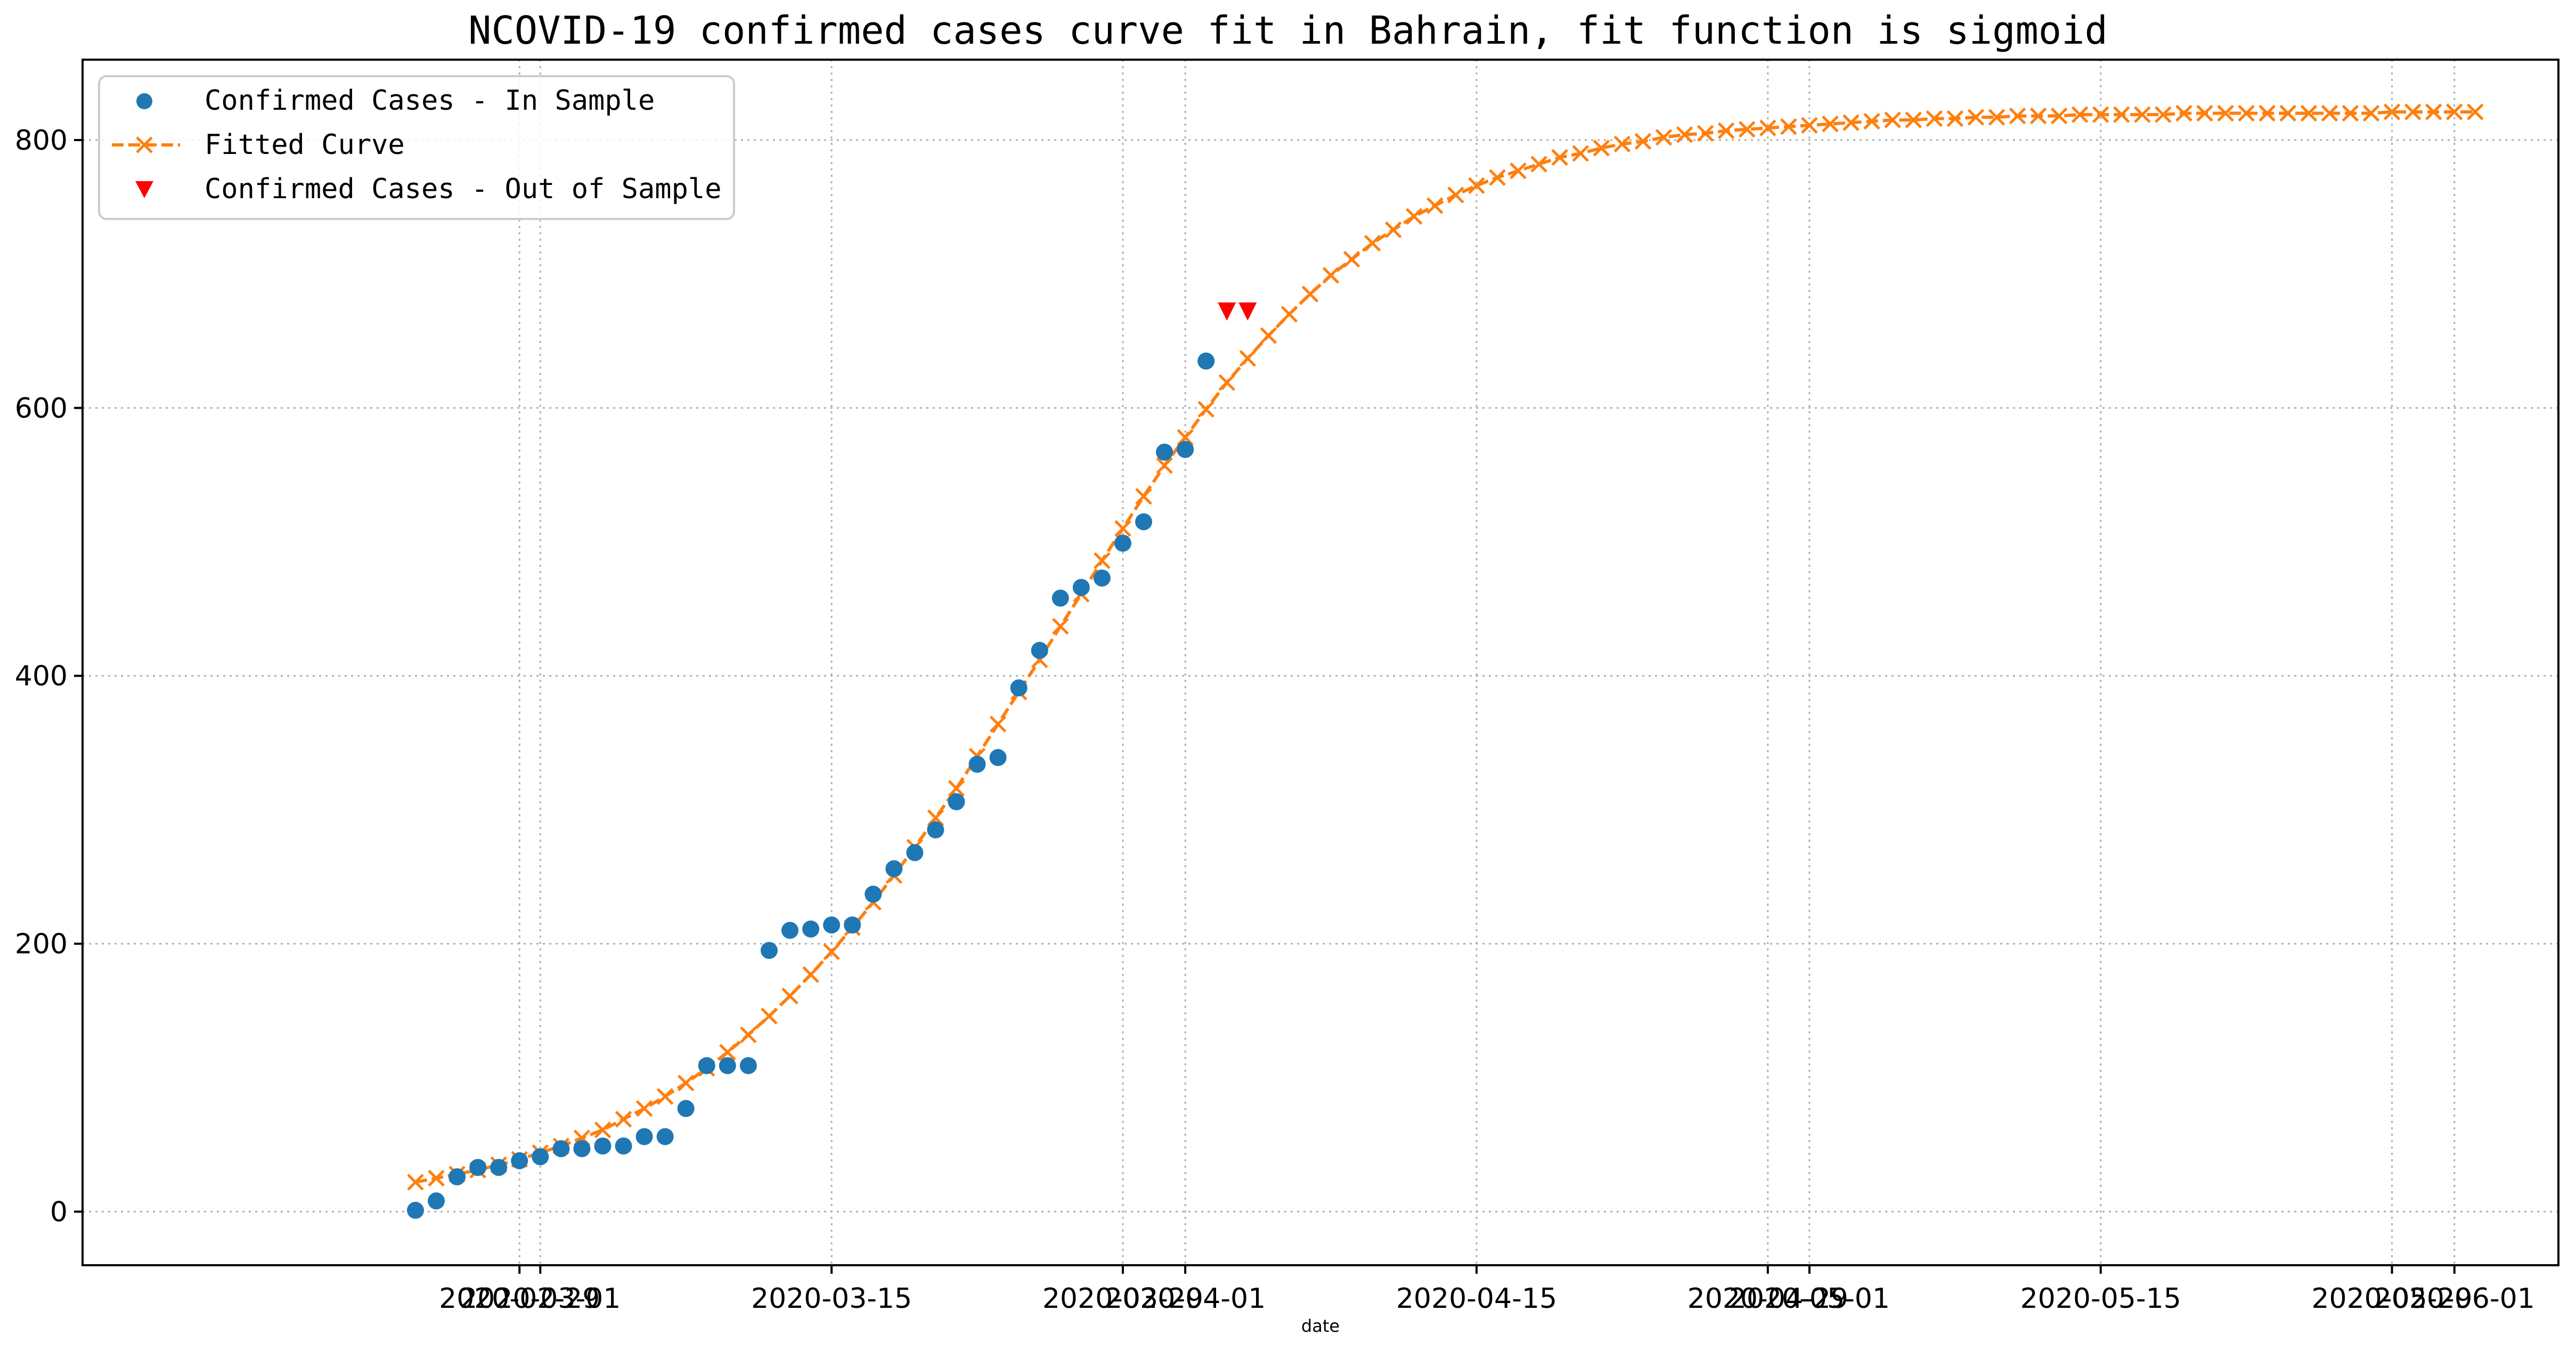 The width and height of the screenshot is (2576, 1351). Describe the element at coordinates (41, 409) in the screenshot. I see `y-tick-label: 600` at that location.